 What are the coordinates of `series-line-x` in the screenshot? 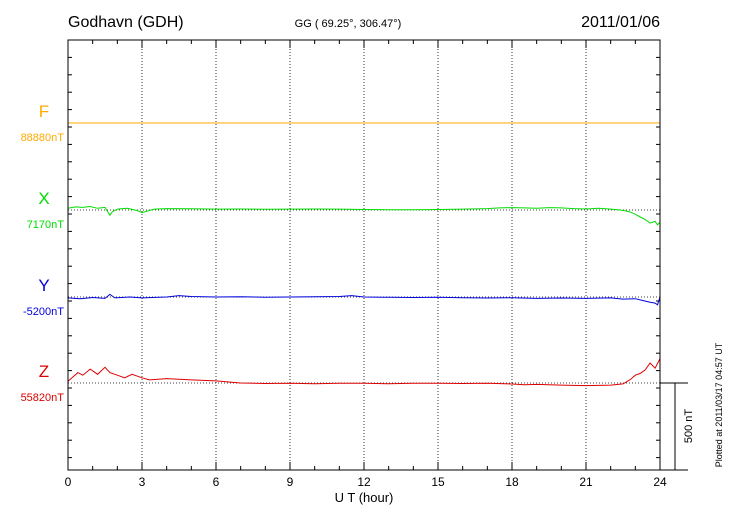 It's located at (364, 215).